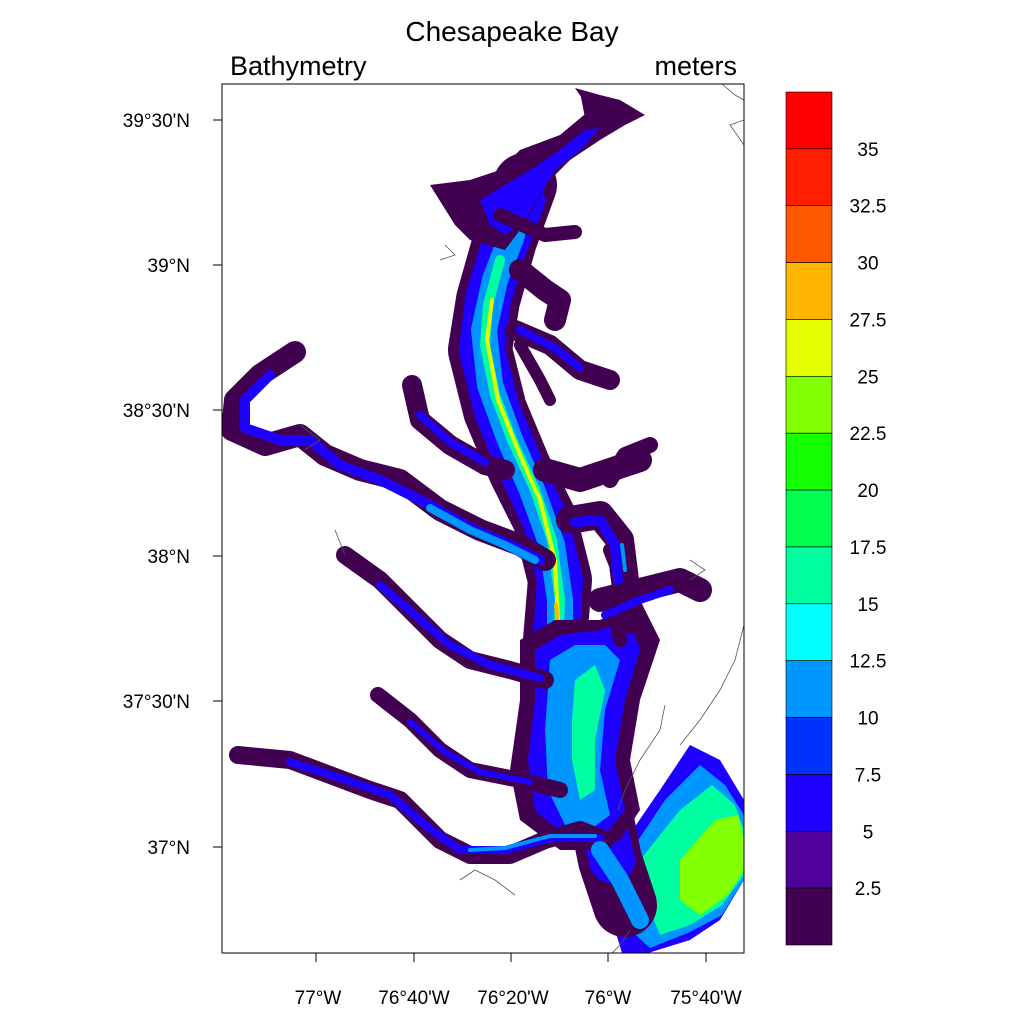 This screenshot has width=1024, height=1024. What do you see at coordinates (868, 889) in the screenshot?
I see `colorbar-label: 2.5` at bounding box center [868, 889].